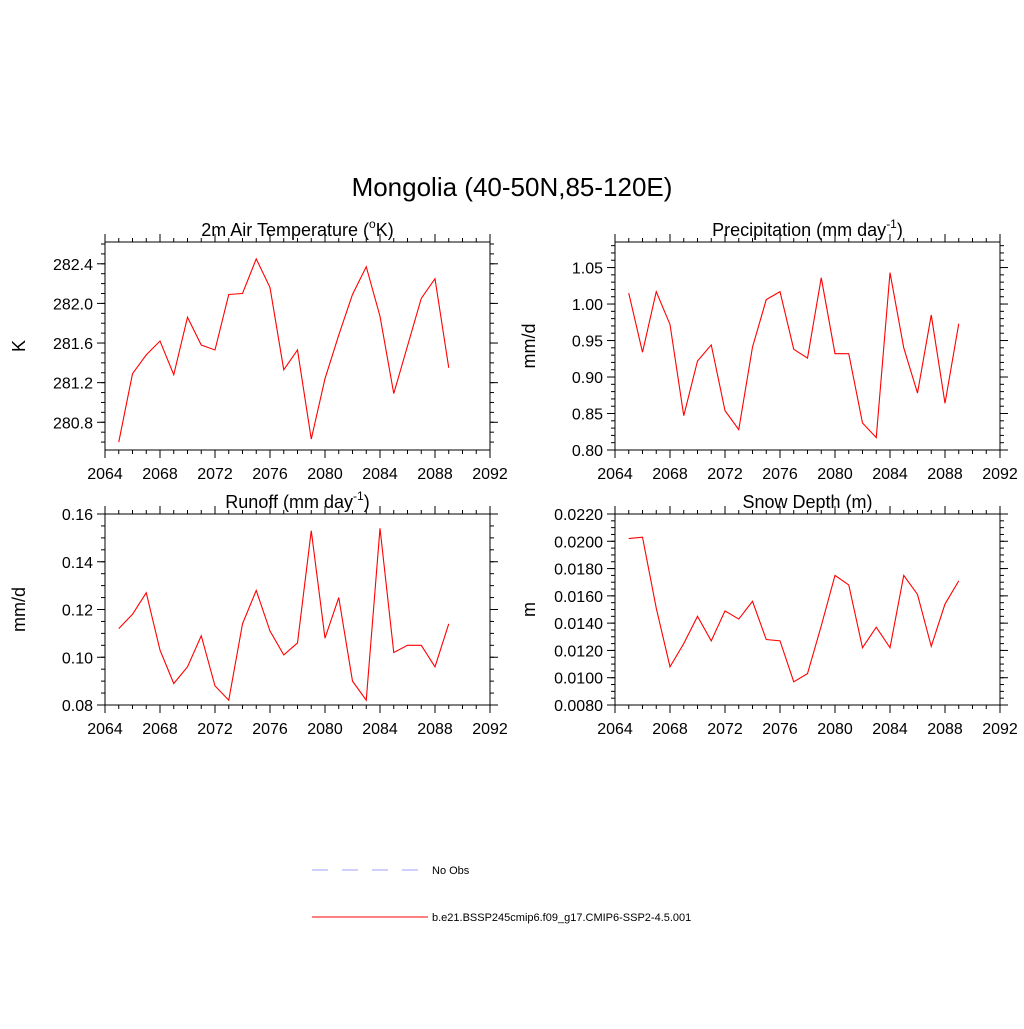 This screenshot has width=1024, height=1029. What do you see at coordinates (578, 651) in the screenshot?
I see `y-tick-label: 0.0120` at bounding box center [578, 651].